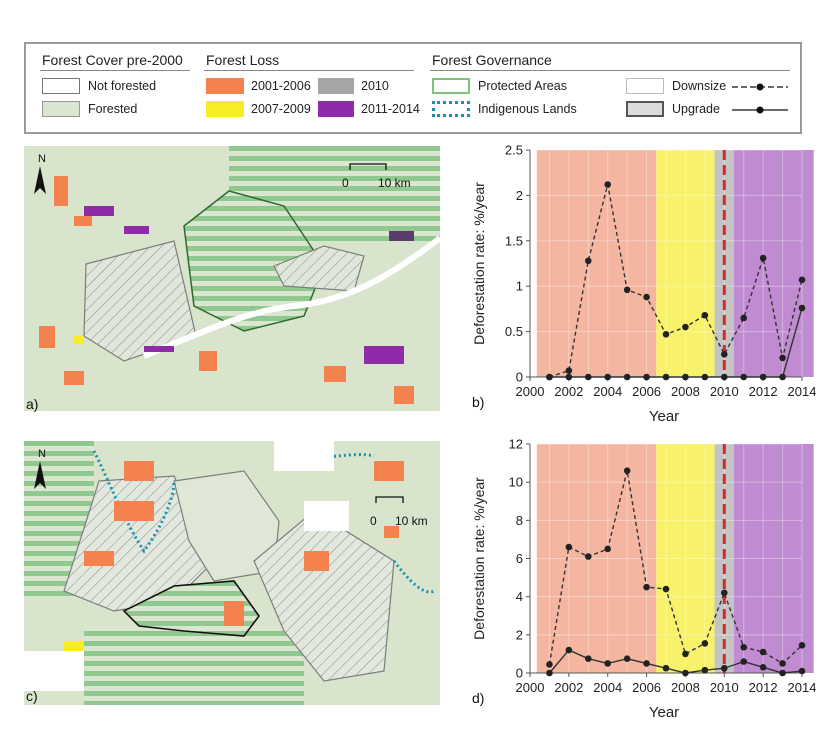 The height and width of the screenshot is (737, 820). Describe the element at coordinates (699, 86) in the screenshot. I see `legend-label-downsize: Downsize` at that location.